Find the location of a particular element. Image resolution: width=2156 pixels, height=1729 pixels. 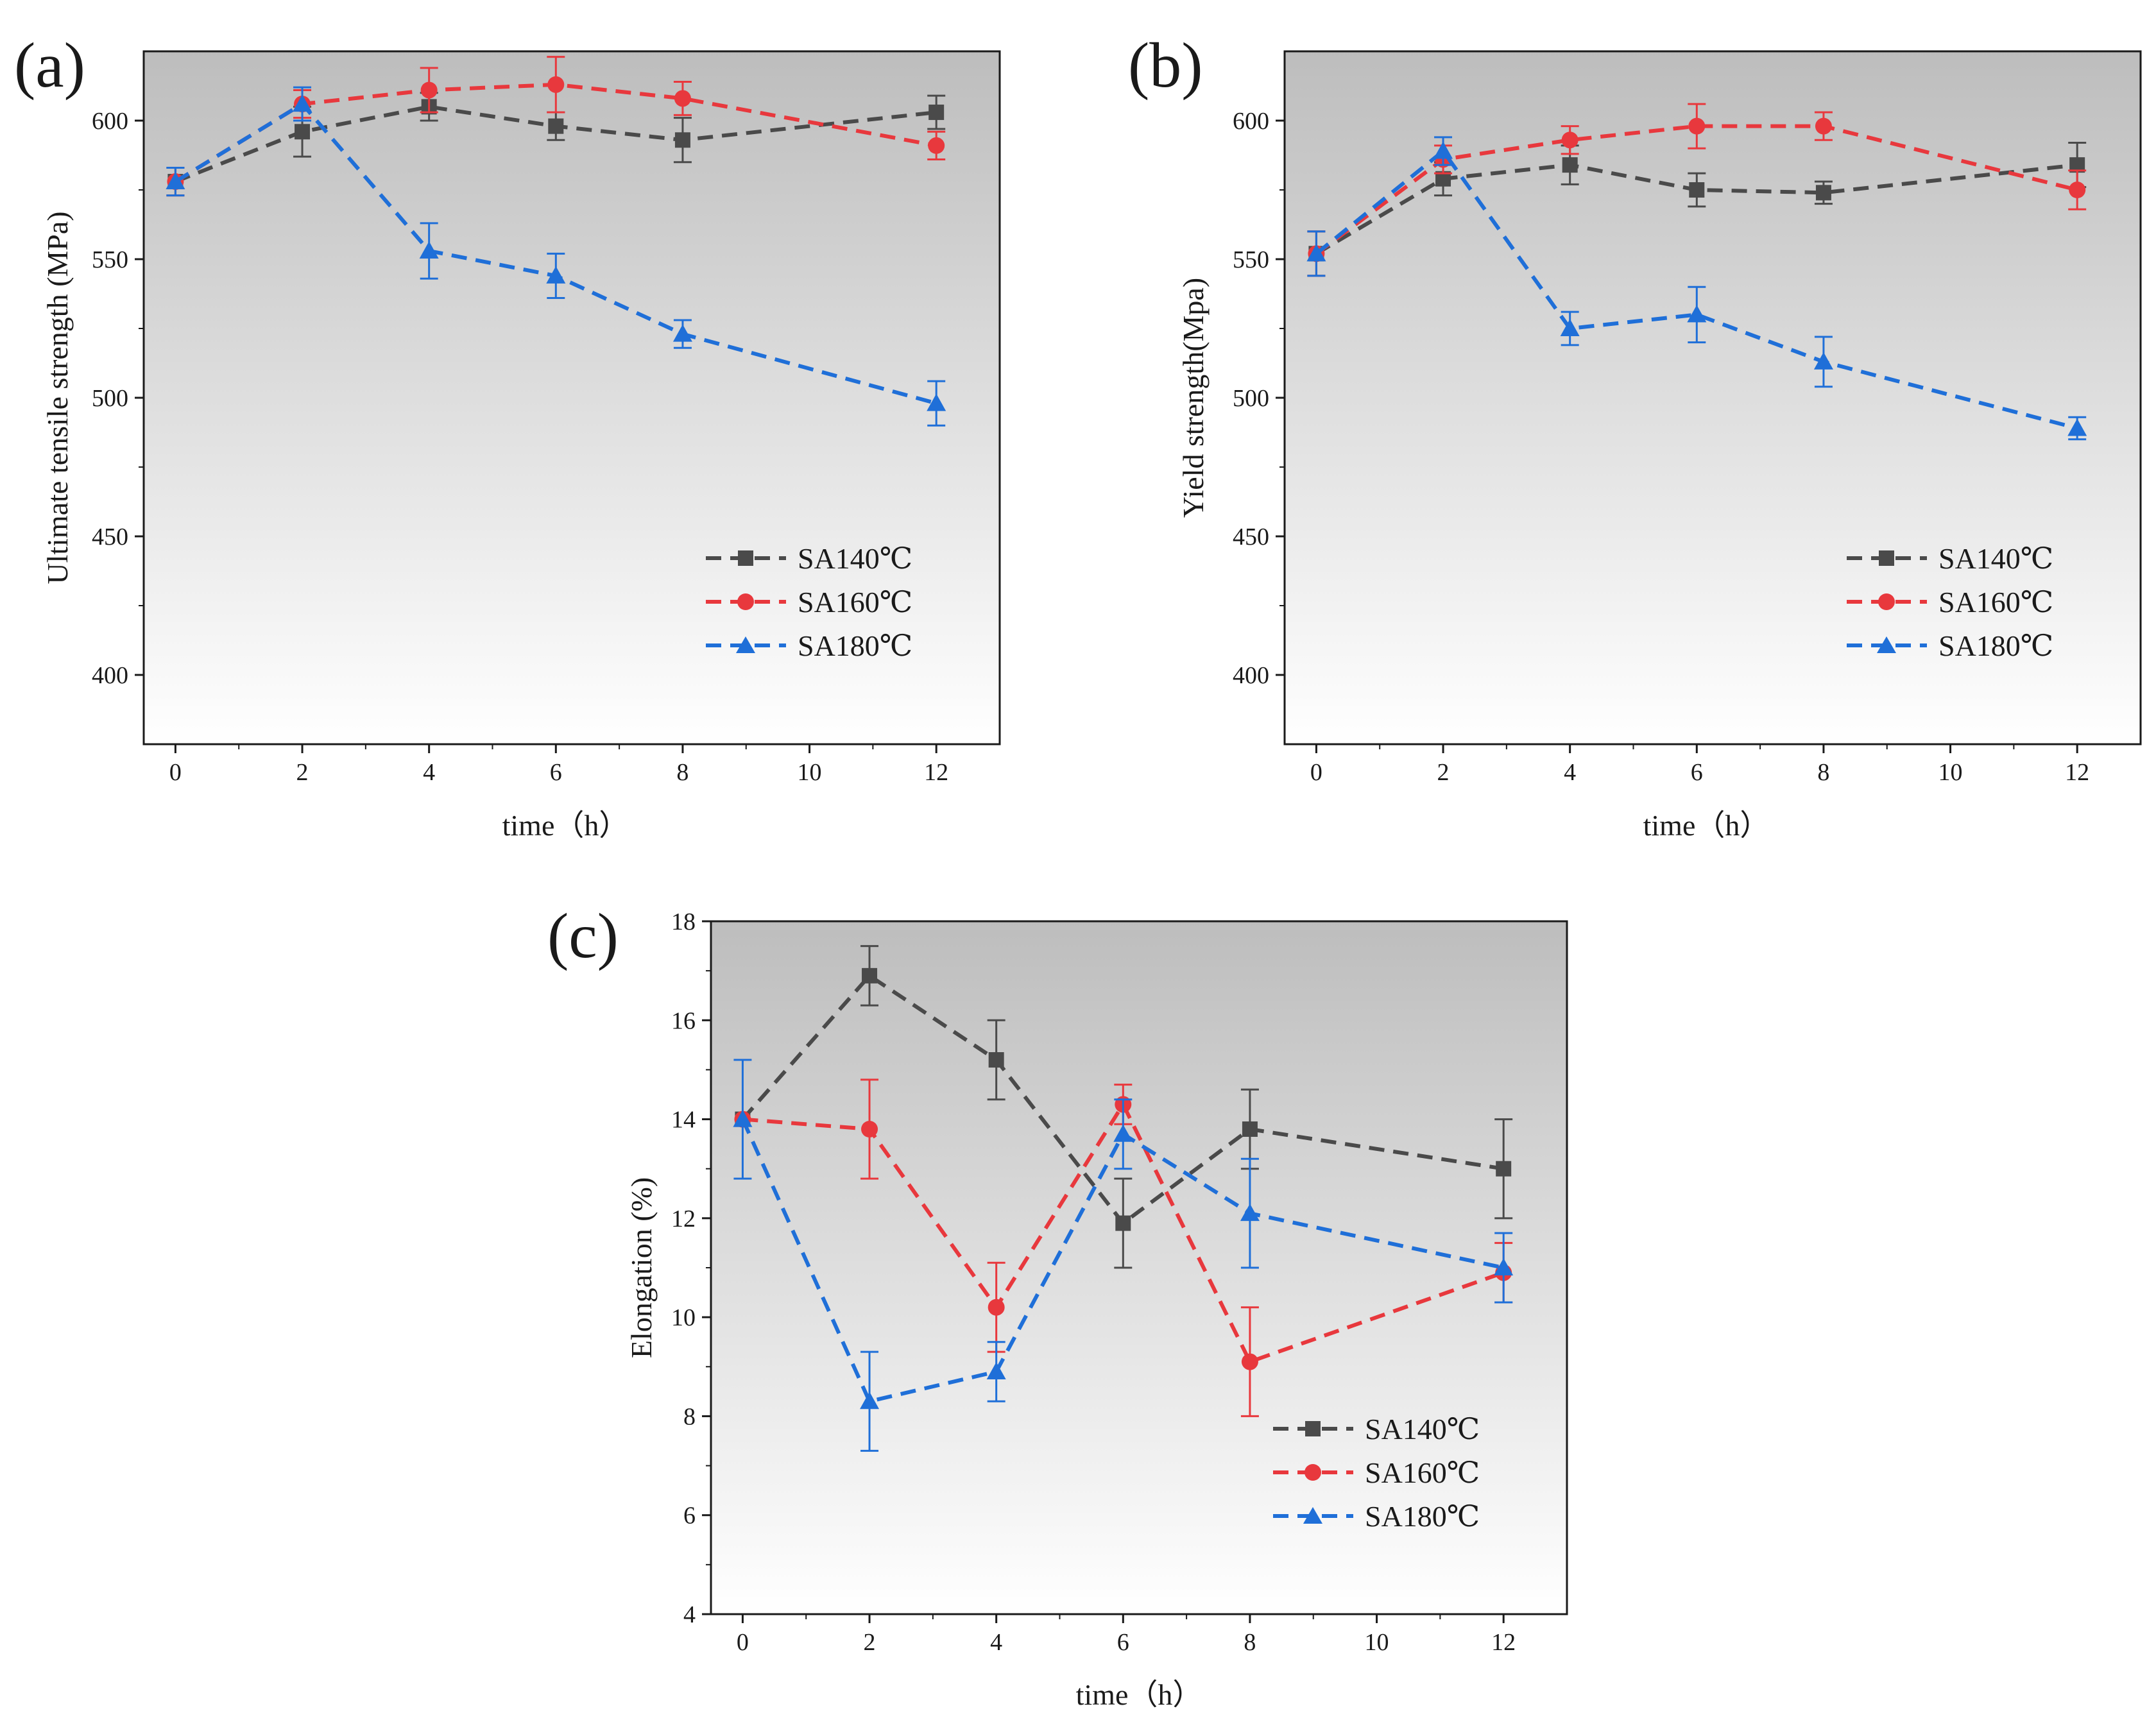

y-tick-label-c-14: 14 is located at coordinates (684, 1120).